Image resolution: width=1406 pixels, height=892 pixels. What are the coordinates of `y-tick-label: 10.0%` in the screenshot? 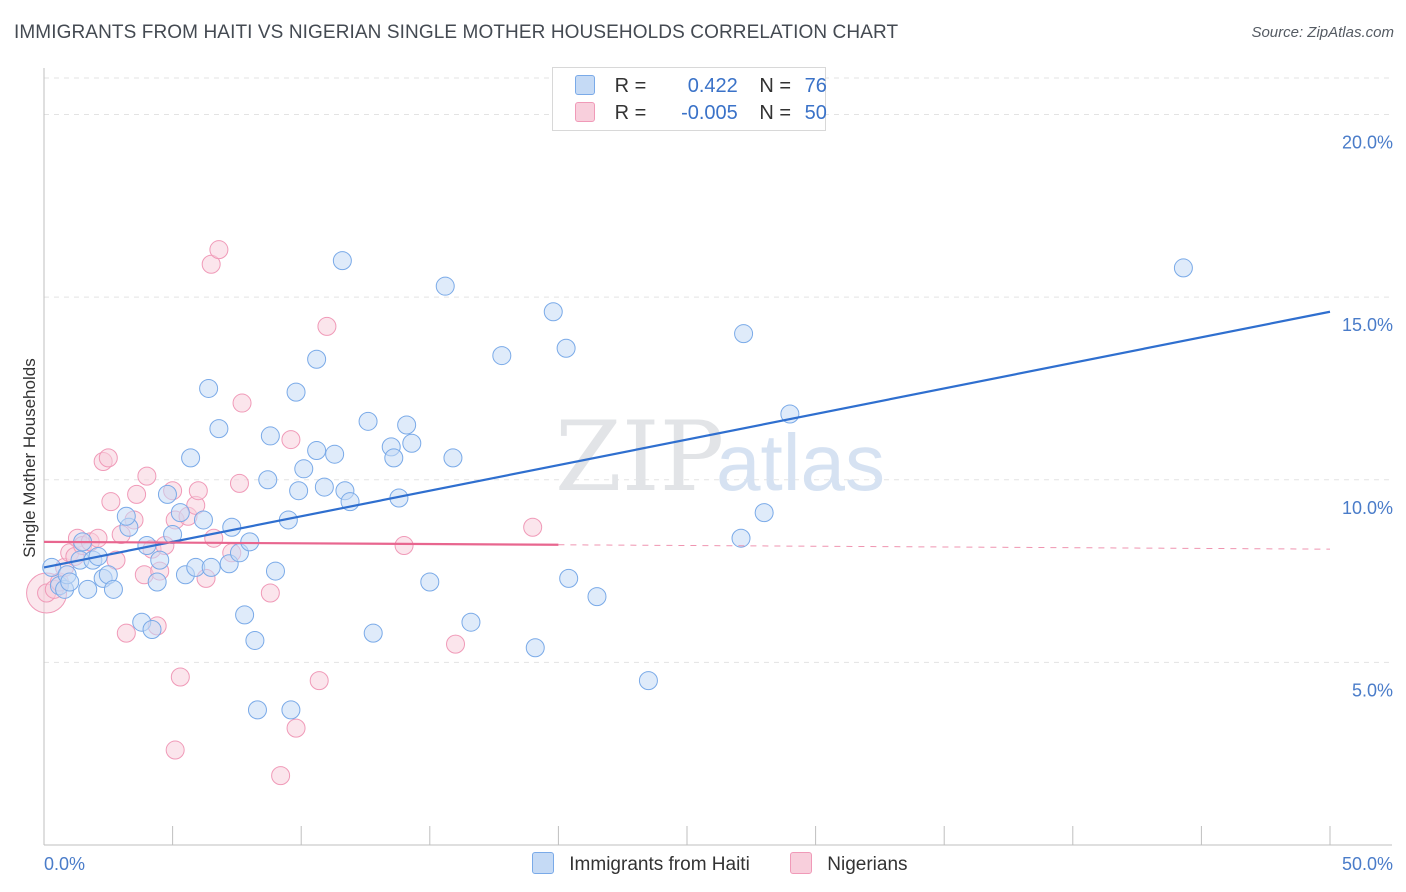 It's located at (1367, 508).